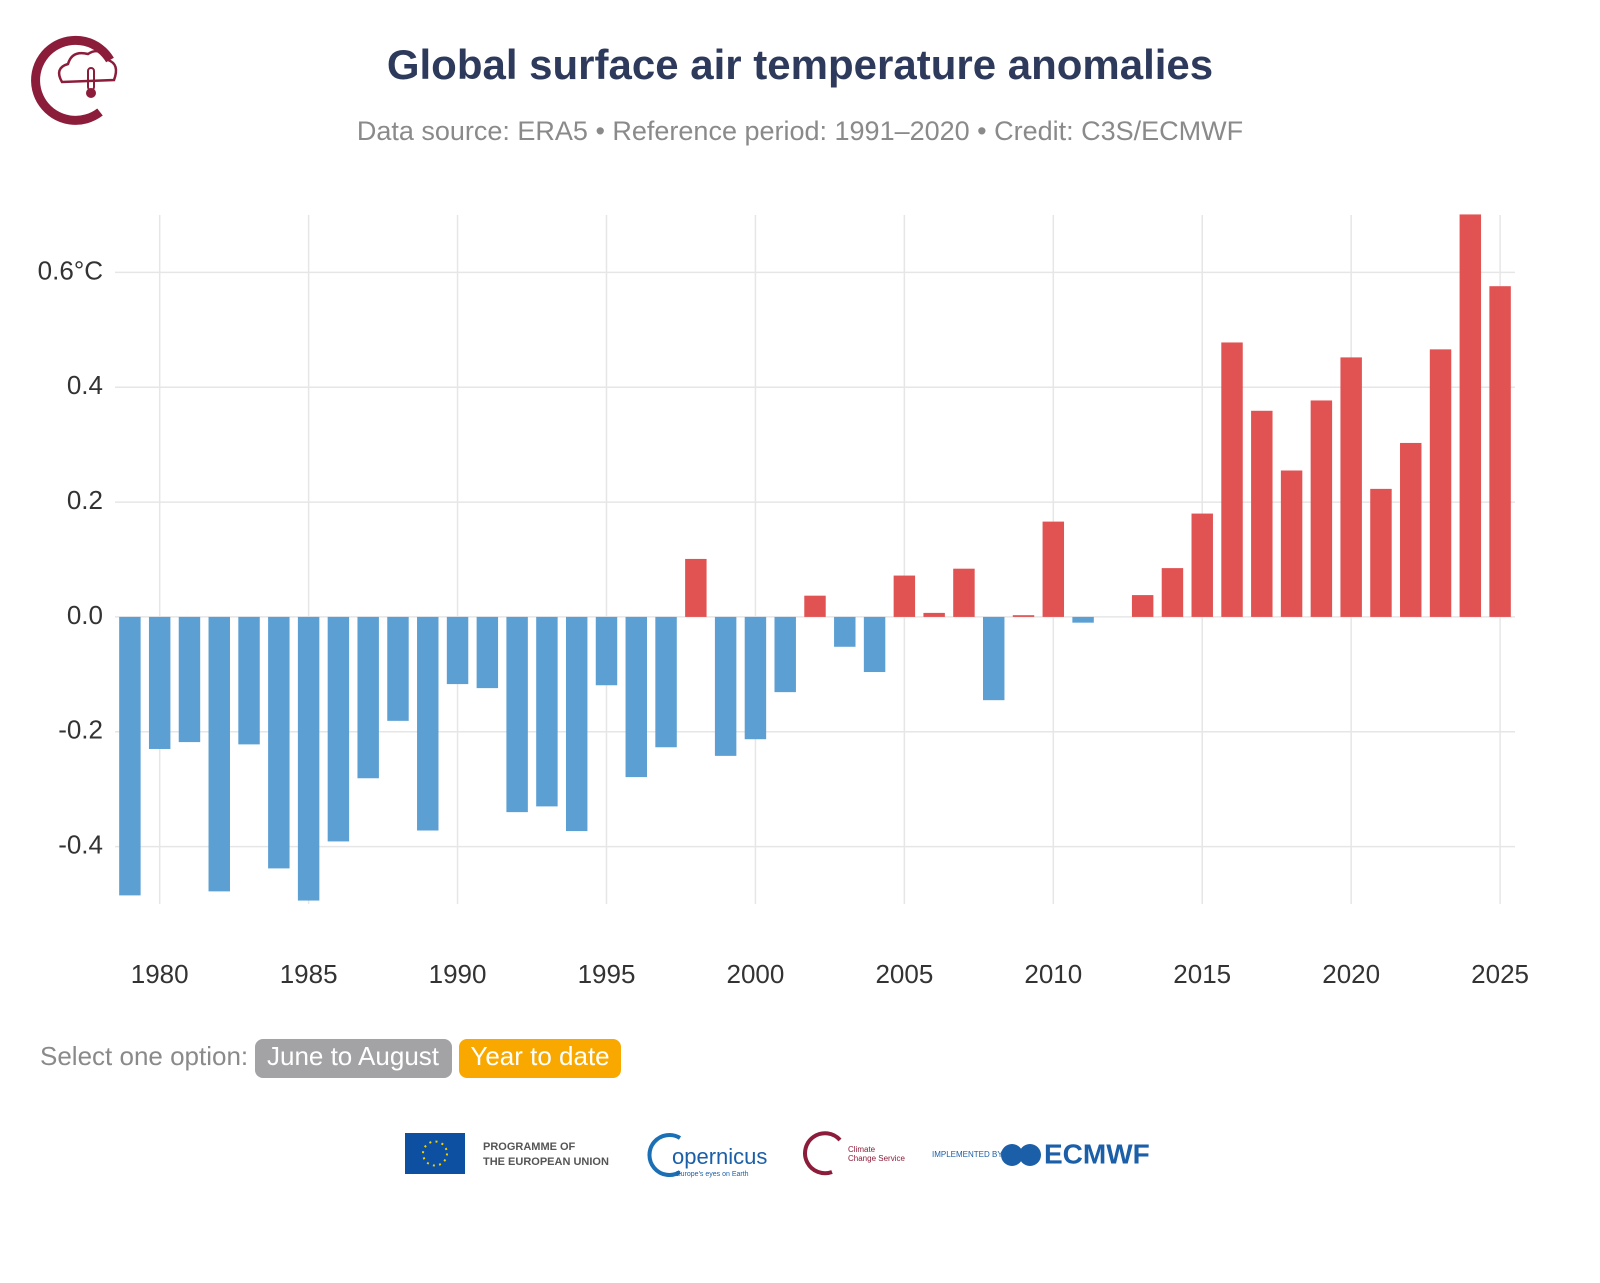 Image resolution: width=1600 pixels, height=1283 pixels. I want to click on x-tick-label: 2010, so click(1053, 974).